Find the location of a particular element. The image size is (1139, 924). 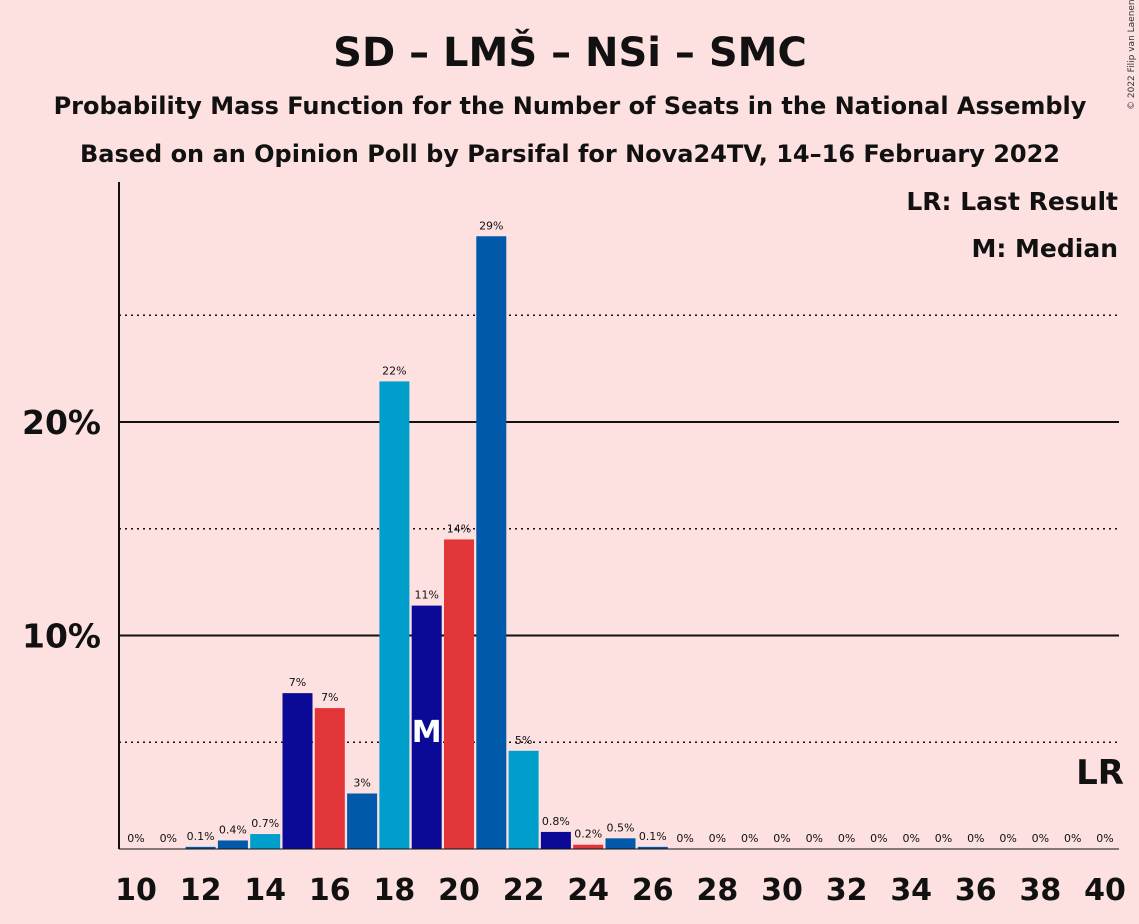

data-label-seat-38: 0% is located at coordinates (1040, 838).